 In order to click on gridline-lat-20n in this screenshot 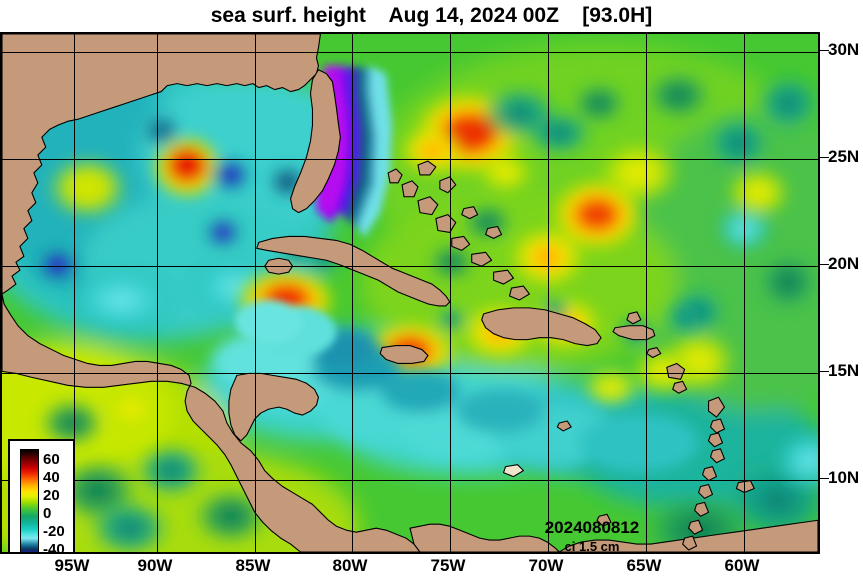, I will do `click(410, 266)`.